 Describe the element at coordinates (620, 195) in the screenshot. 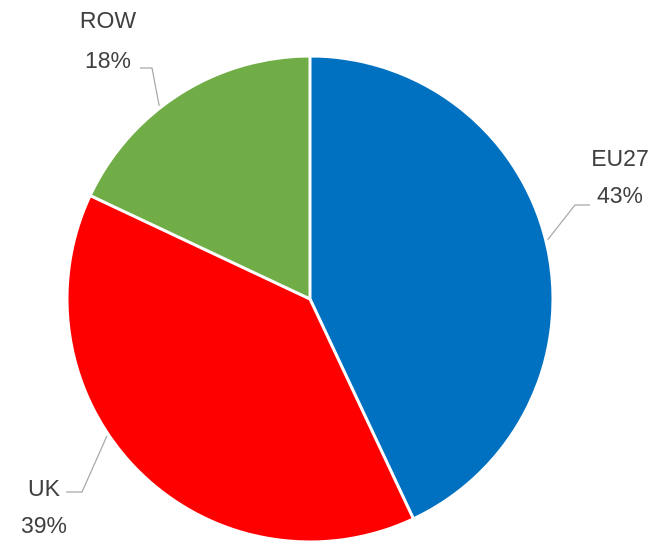

I see `label-value-eu27: 43%` at that location.